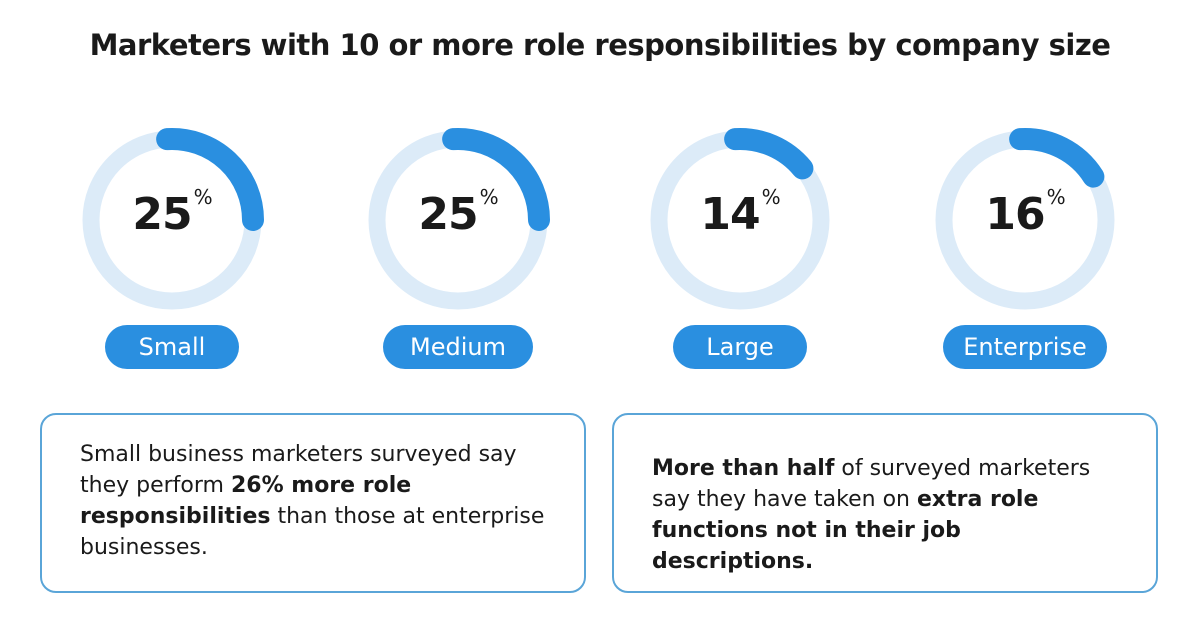 The width and height of the screenshot is (1200, 630). I want to click on gauge-large: 14%, so click(740, 220).